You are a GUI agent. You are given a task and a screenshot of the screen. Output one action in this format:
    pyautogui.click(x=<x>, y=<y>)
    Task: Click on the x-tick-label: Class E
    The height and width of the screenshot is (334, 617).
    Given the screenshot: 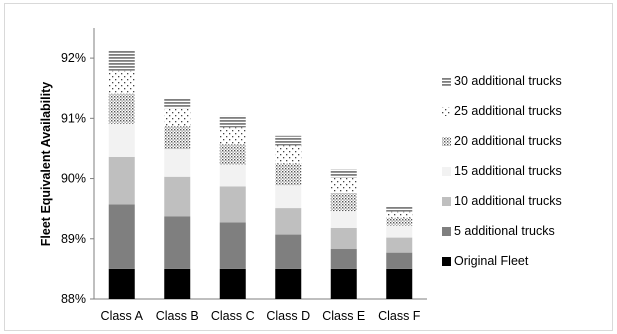 What is the action you would take?
    pyautogui.click(x=343, y=316)
    